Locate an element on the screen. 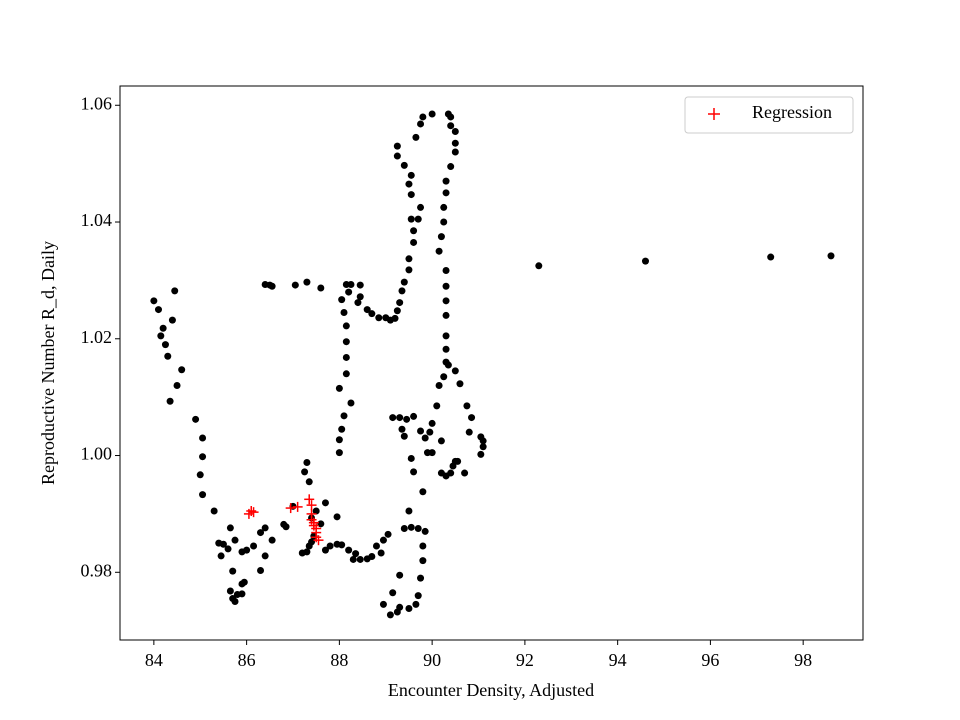 The image size is (960, 720). legend-label: Regression is located at coordinates (792, 112).